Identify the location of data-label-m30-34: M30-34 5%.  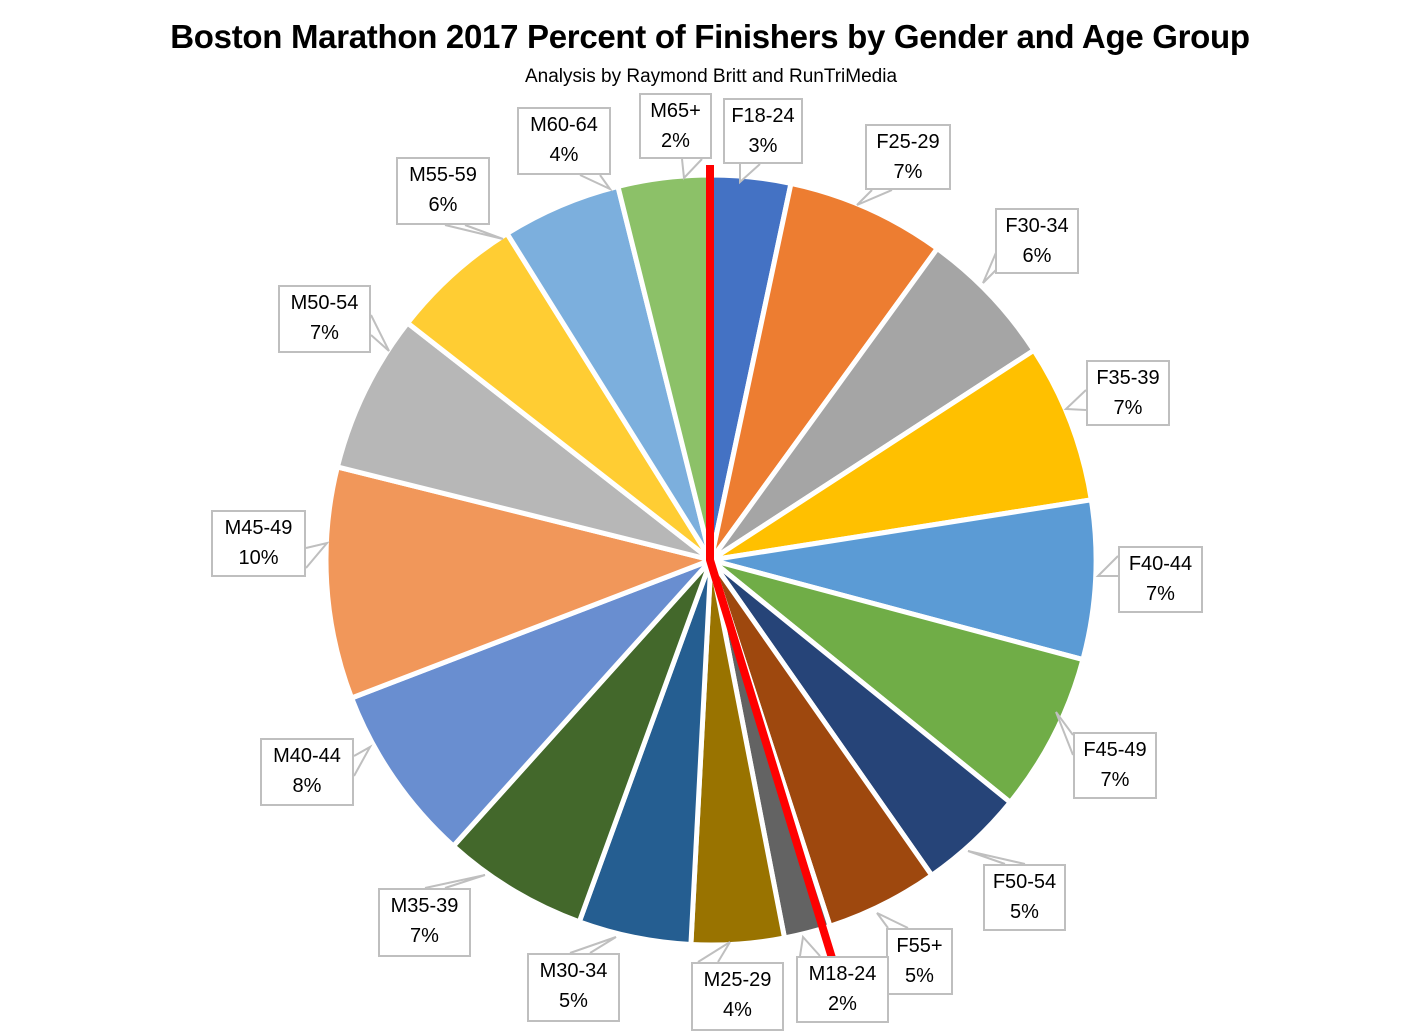
(573, 987).